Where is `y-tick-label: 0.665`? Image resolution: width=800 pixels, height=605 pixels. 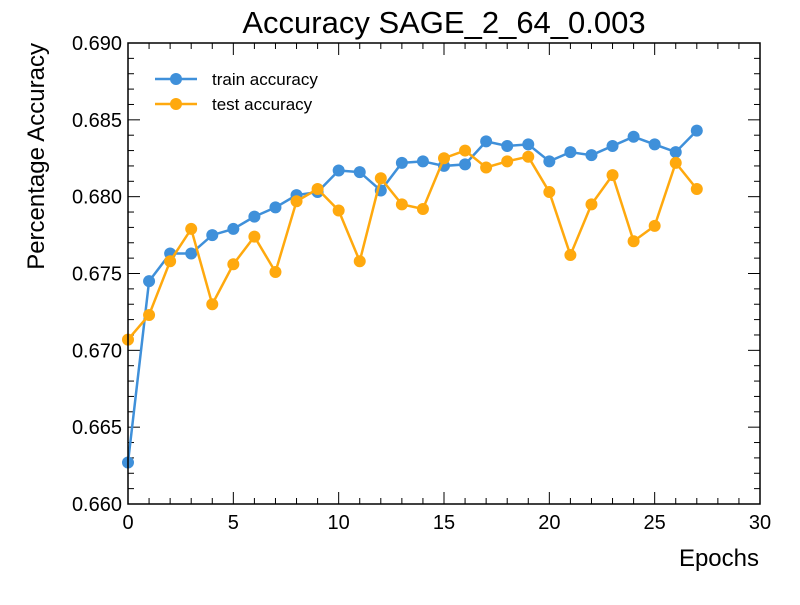
y-tick-label: 0.665 is located at coordinates (97, 428).